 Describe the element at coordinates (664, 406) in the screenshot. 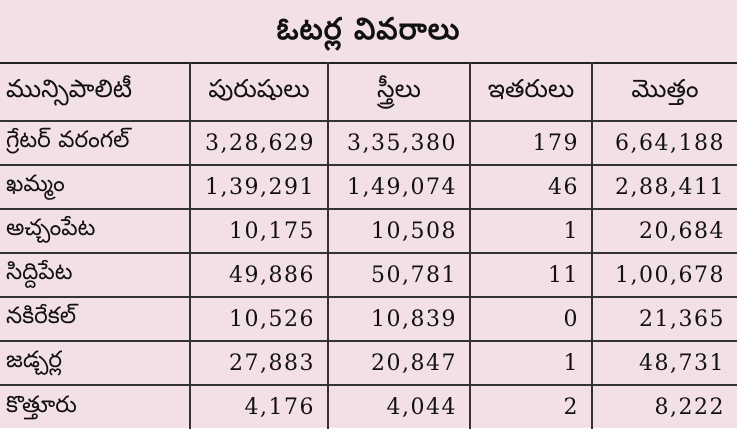

I see `total-count: 8,222` at that location.